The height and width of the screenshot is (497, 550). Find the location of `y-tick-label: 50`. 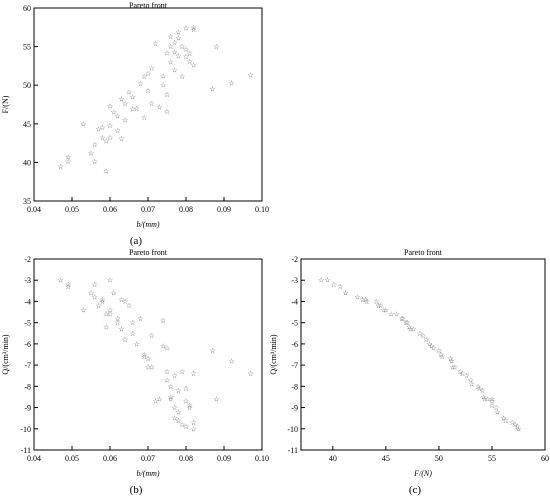

y-tick-label: 50 is located at coordinates (27, 85).